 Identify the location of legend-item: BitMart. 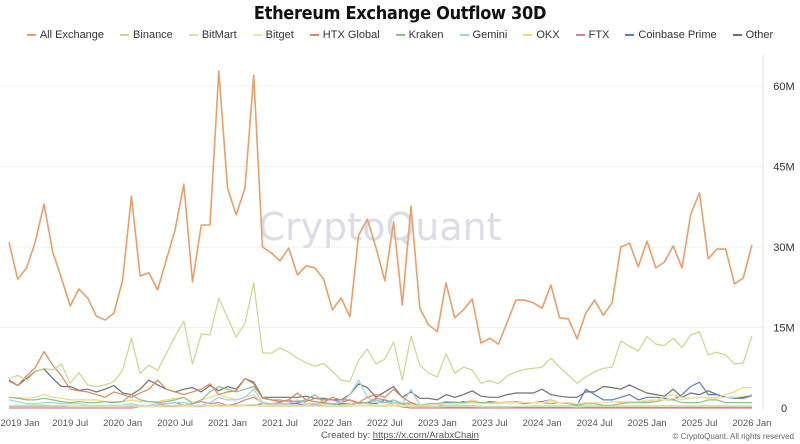
(212, 35).